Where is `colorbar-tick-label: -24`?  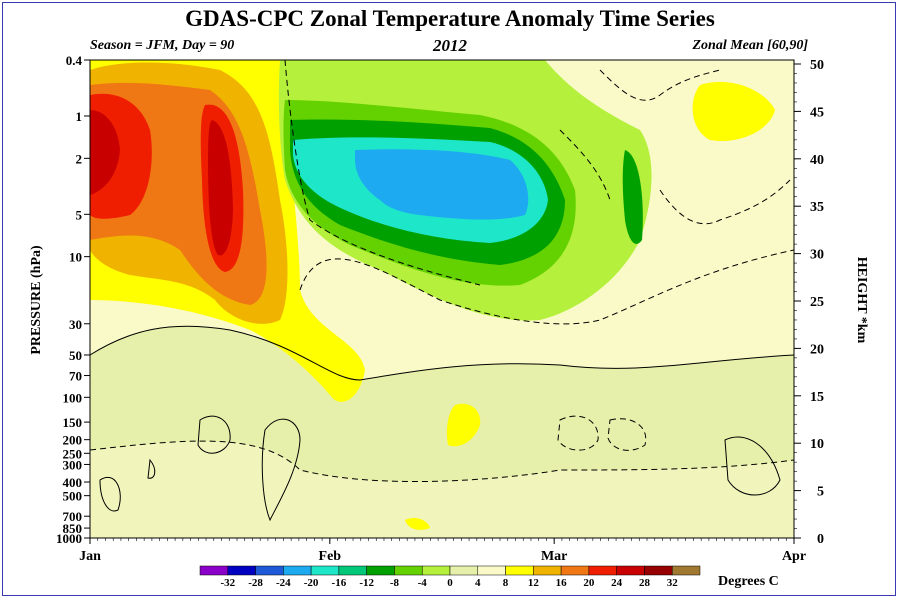
colorbar-tick-label: -24 is located at coordinates (283, 583).